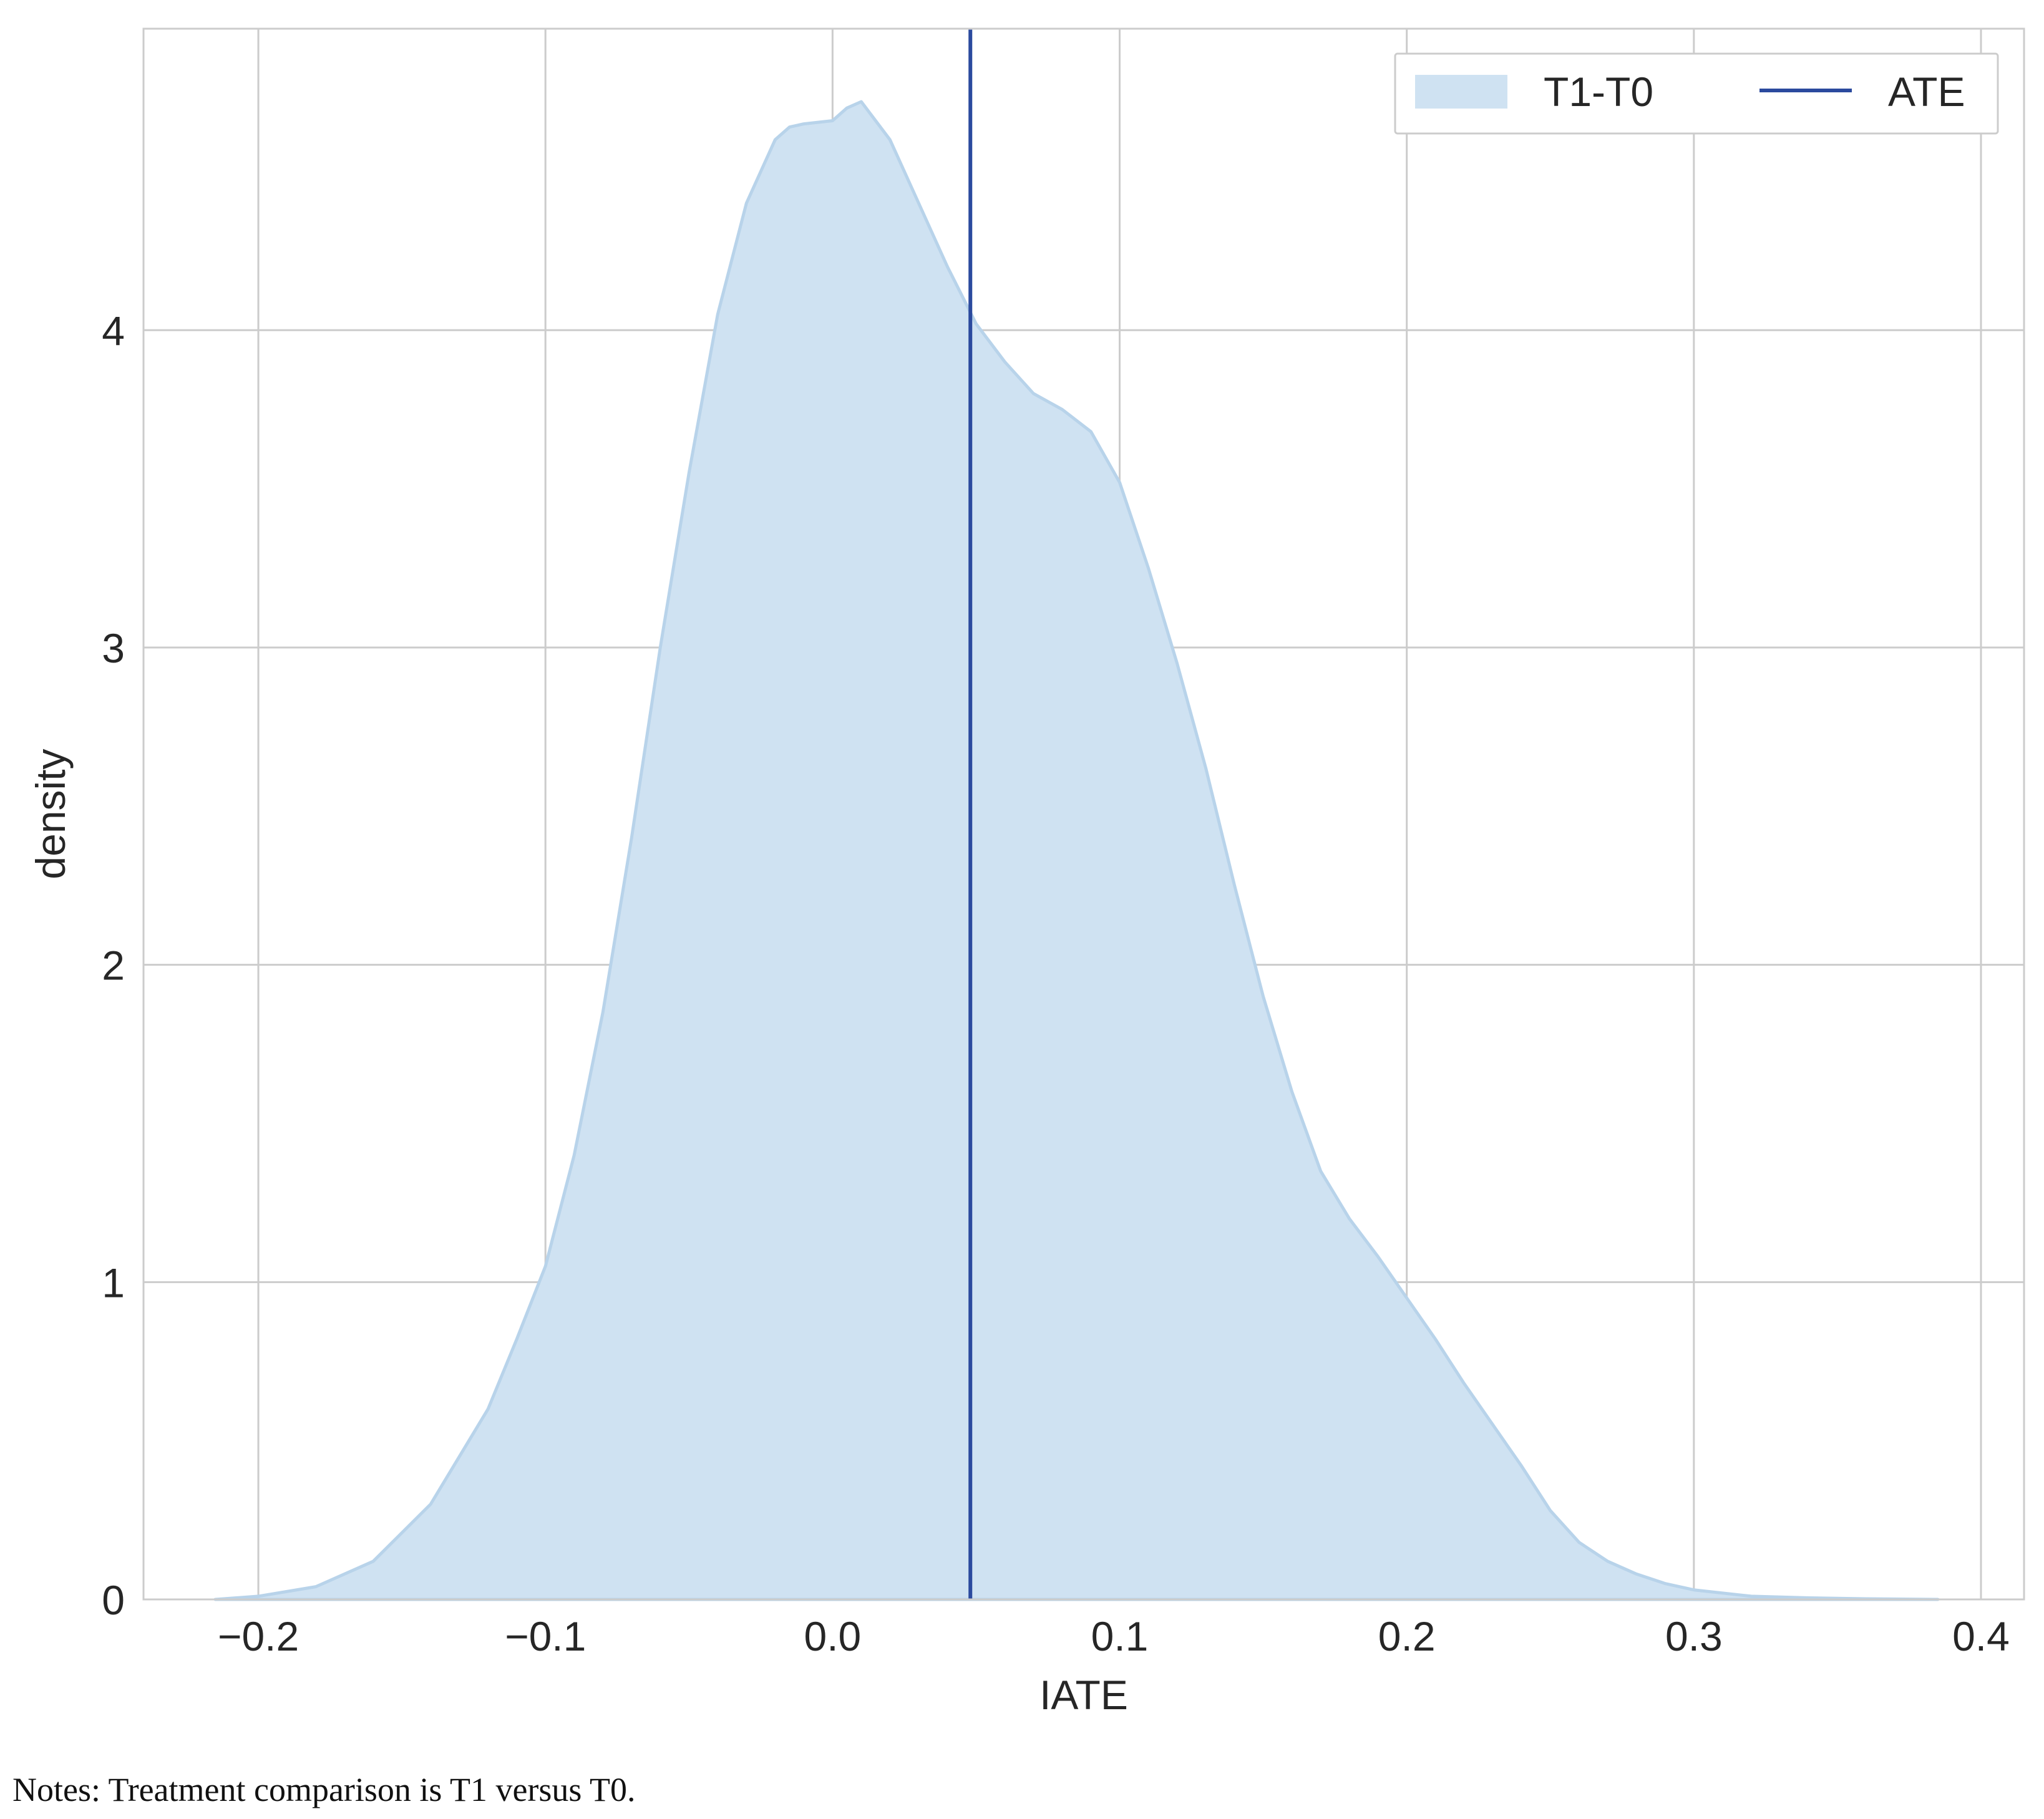 This screenshot has width=2044, height=1819. What do you see at coordinates (832, 1636) in the screenshot?
I see `x-tick-label: 0.0` at bounding box center [832, 1636].